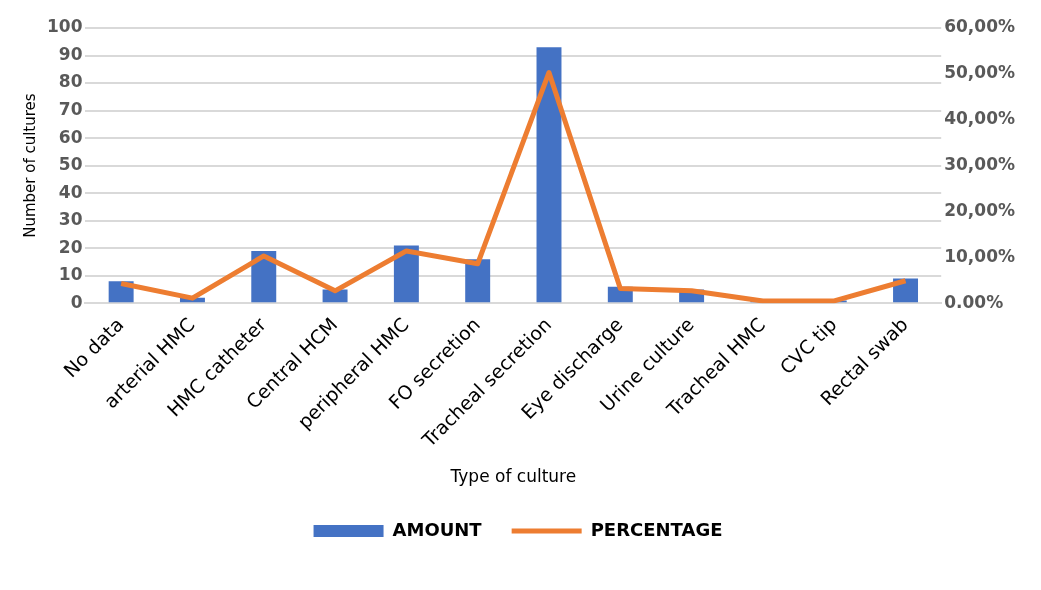 Image resolution: width=1041 pixels, height=590 pixels. Describe the element at coordinates (437, 529) in the screenshot. I see `legend-label: AMOUNT` at that location.